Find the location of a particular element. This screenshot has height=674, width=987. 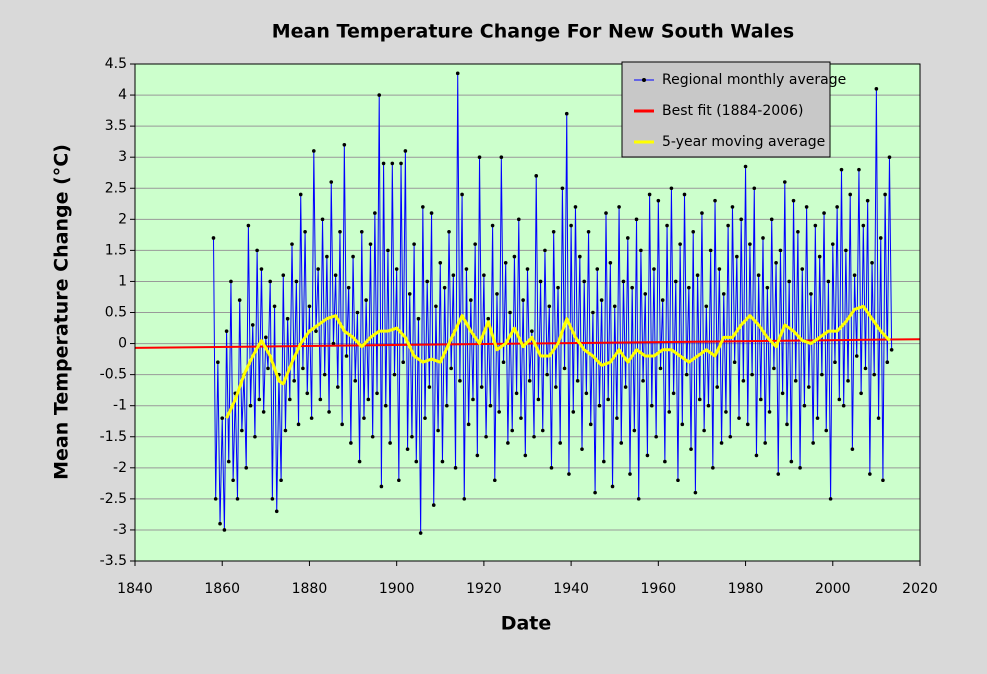

y-tick-label: 0 is located at coordinates (122, 344).